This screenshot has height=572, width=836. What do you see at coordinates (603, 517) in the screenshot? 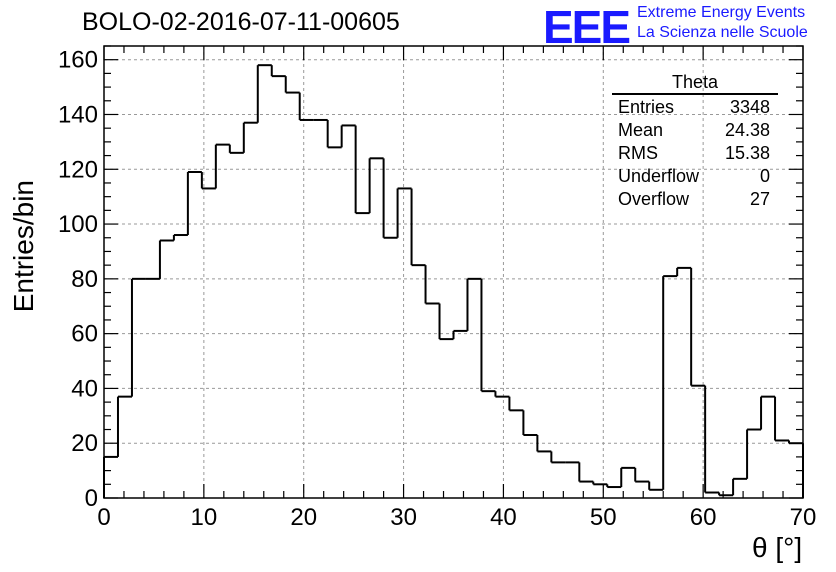
I see `x-tick-label: 50` at bounding box center [603, 517].